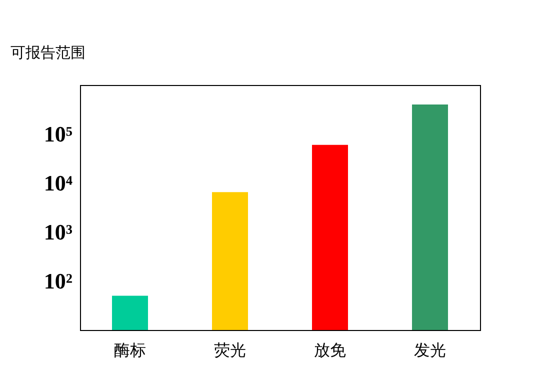  I want to click on y-tick-label: 10², so click(58, 281).